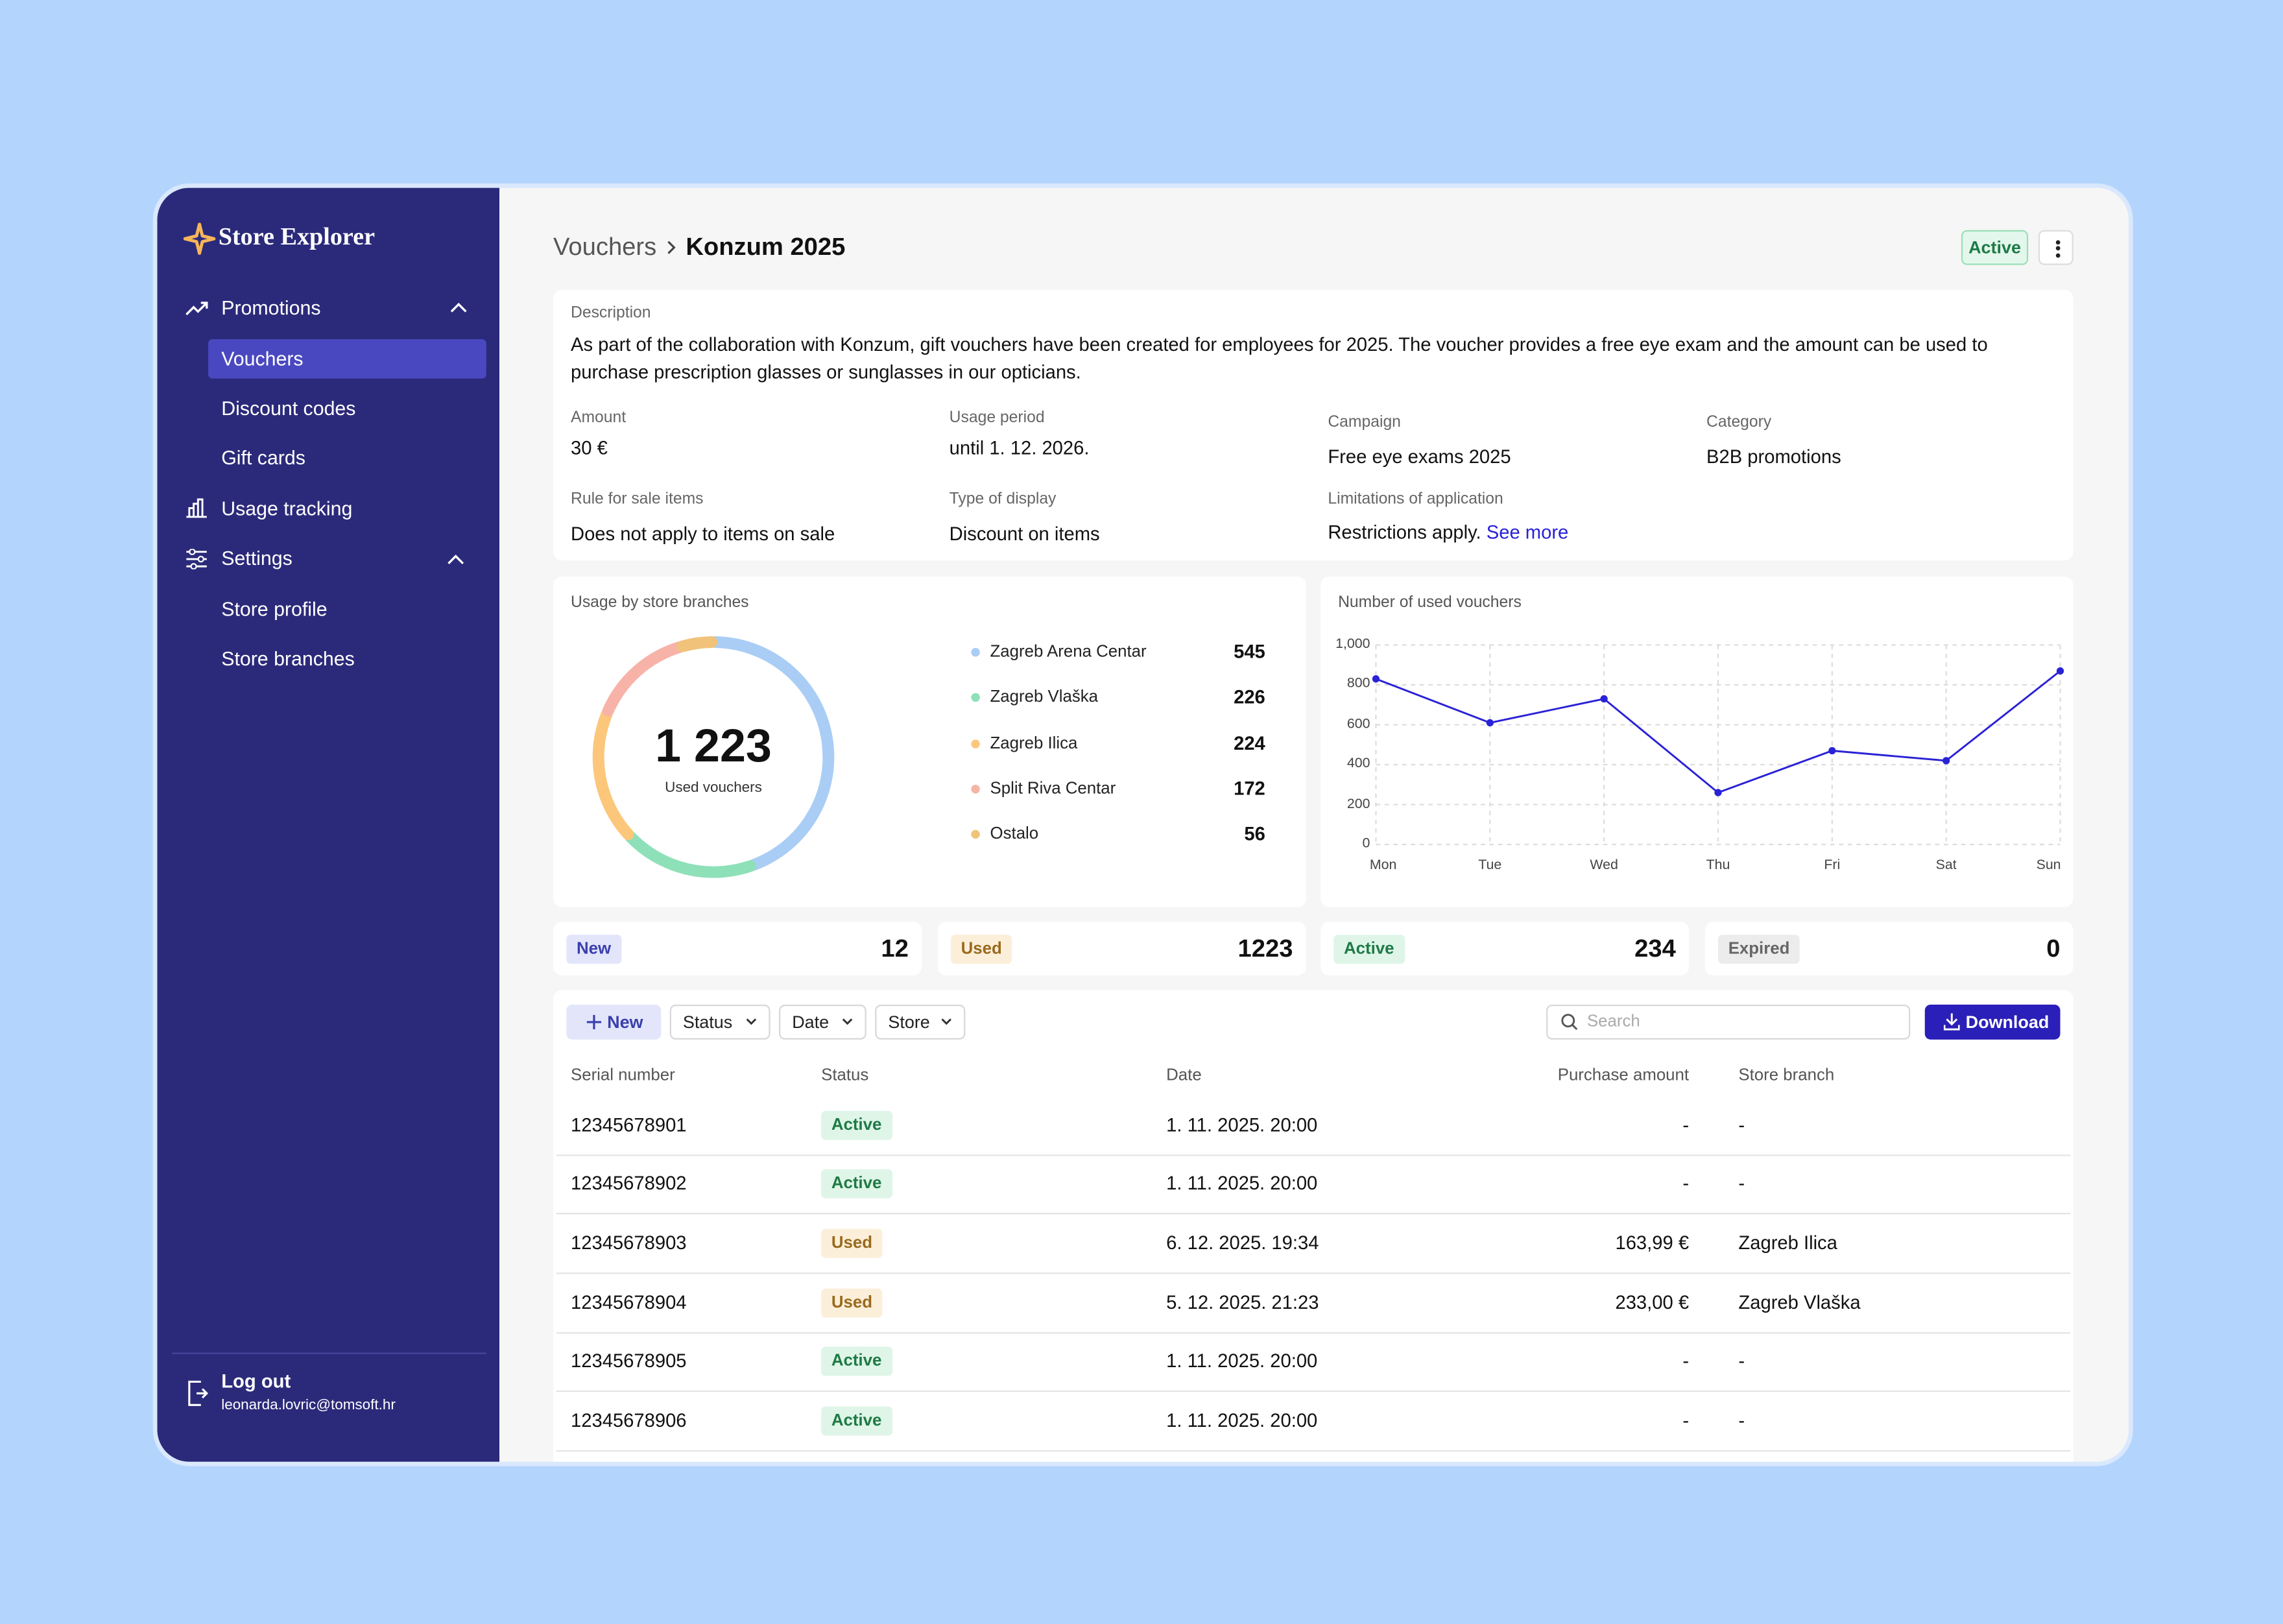  What do you see at coordinates (823, 1022) in the screenshot?
I see `filter-dropdown: Date` at bounding box center [823, 1022].